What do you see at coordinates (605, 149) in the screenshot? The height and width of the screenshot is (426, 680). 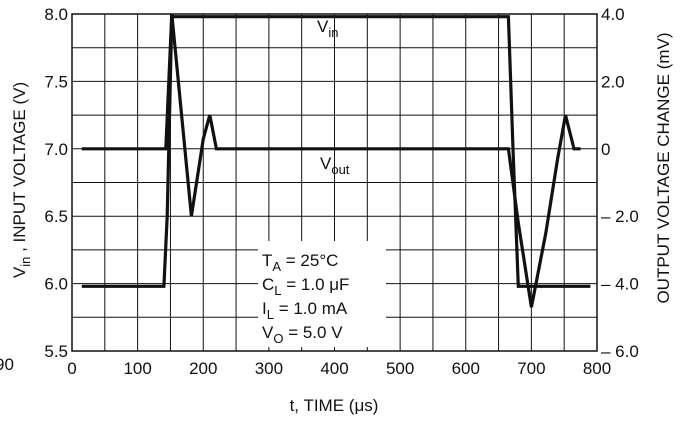 I see `y-right-tick-label: 0` at bounding box center [605, 149].